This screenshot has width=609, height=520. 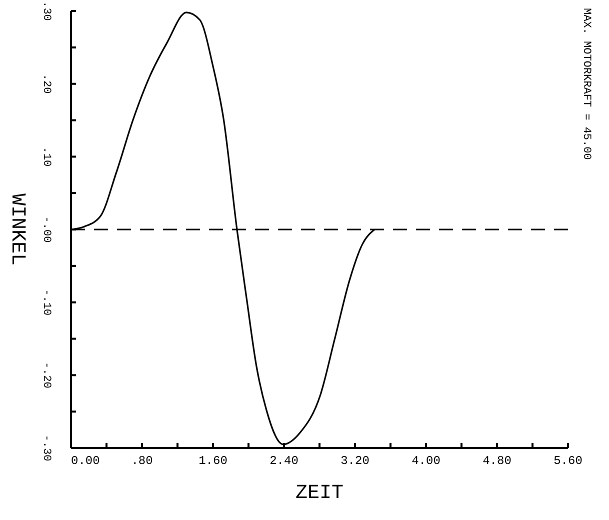 What do you see at coordinates (586, 84) in the screenshot?
I see `text: MAX. MOTORKRAFT = 45.00` at bounding box center [586, 84].